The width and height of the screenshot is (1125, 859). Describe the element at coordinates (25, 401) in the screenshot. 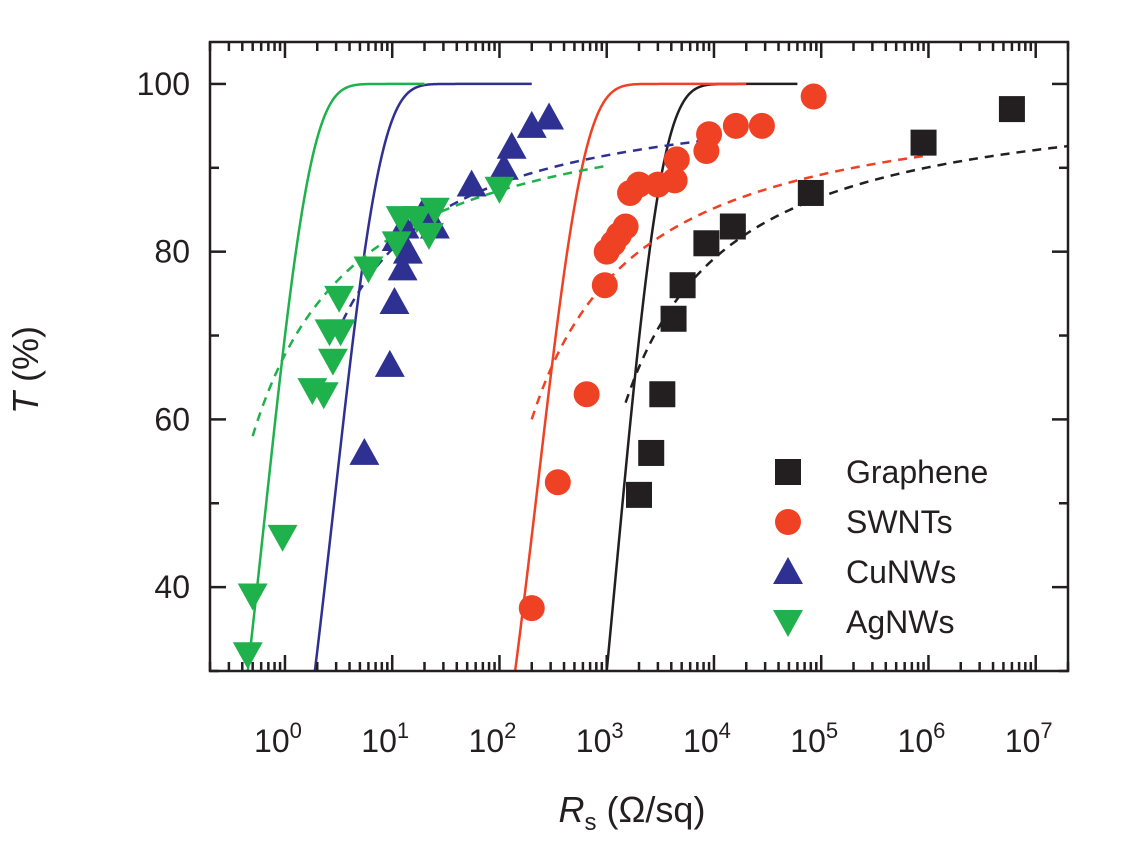

I see `y-axis-title-main: T` at that location.